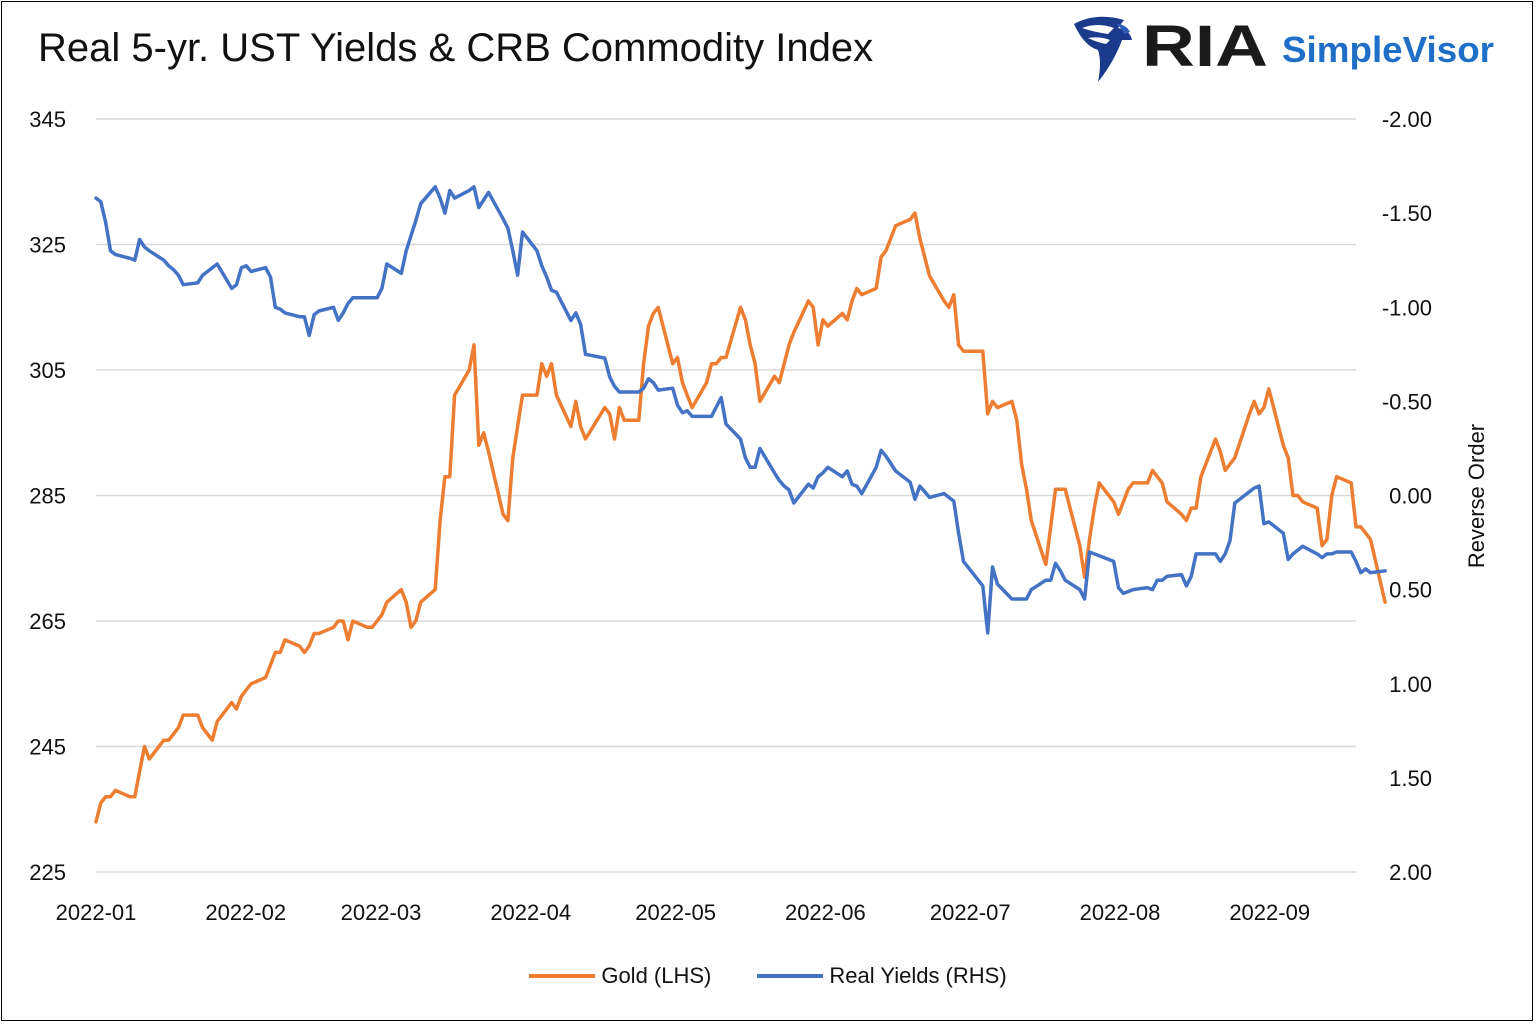  I want to click on x-tick-label: 2022-06, so click(825, 912).